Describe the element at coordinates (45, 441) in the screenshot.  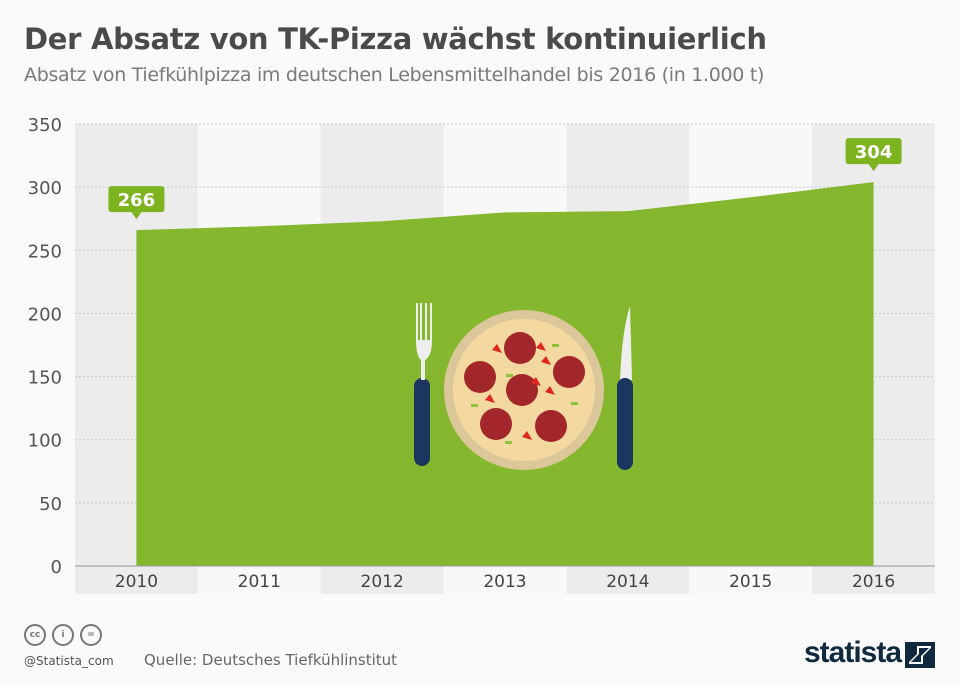
I see `y-tick-label: 100` at that location.